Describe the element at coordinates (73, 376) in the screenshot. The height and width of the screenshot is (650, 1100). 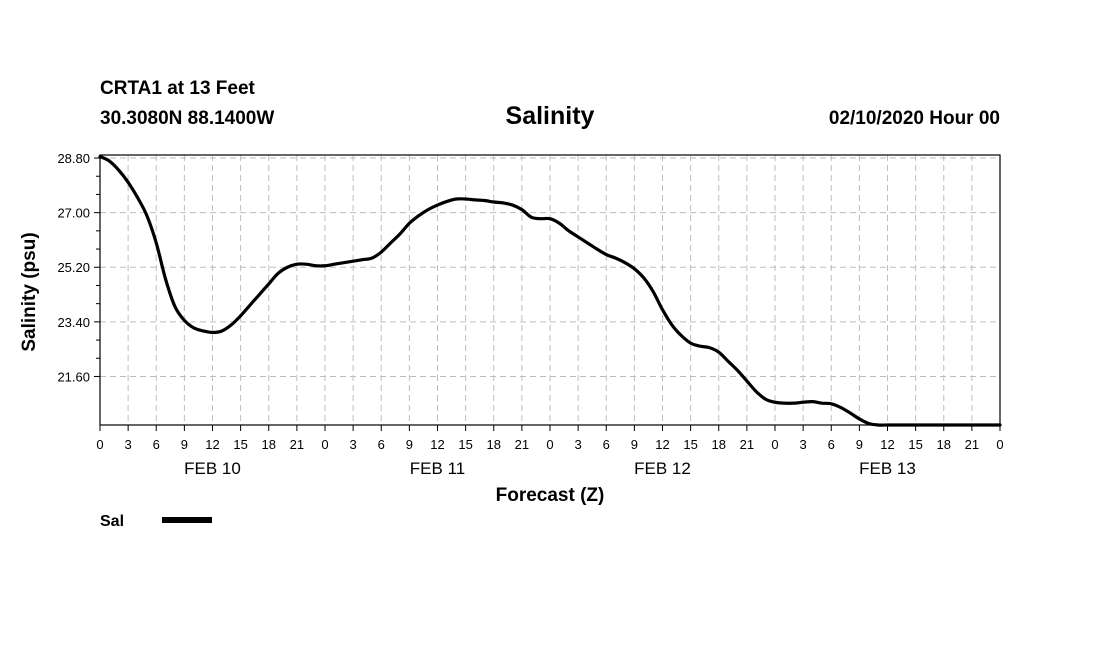
I see `y-tick-label: 21.60` at that location.